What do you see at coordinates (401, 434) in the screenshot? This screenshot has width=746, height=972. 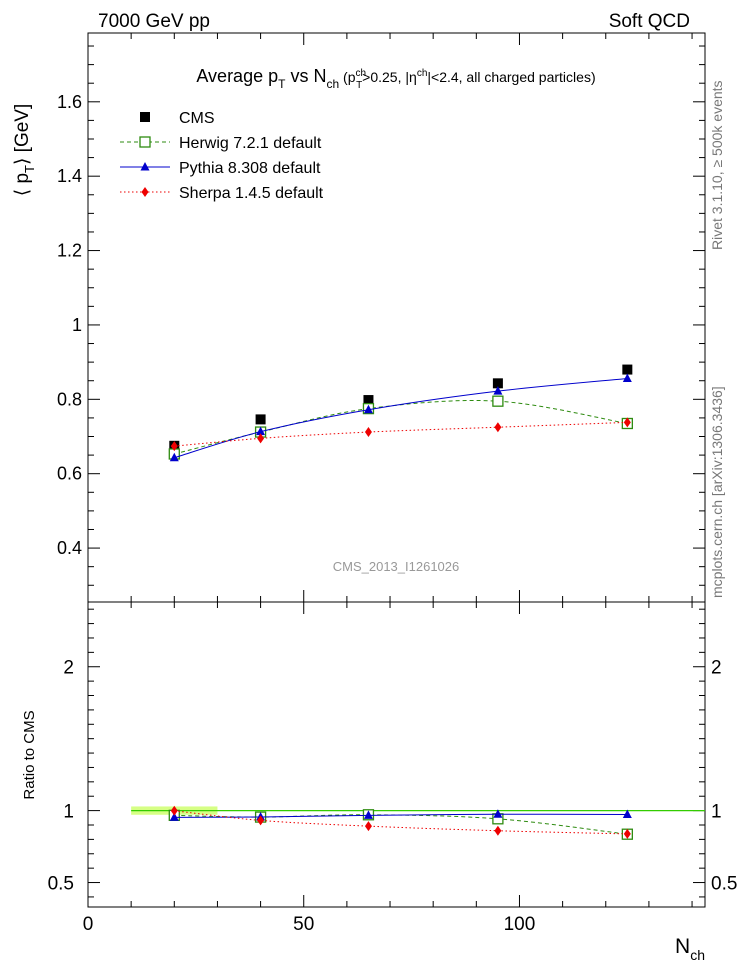 I see `upper-series-line-sherpa` at bounding box center [401, 434].